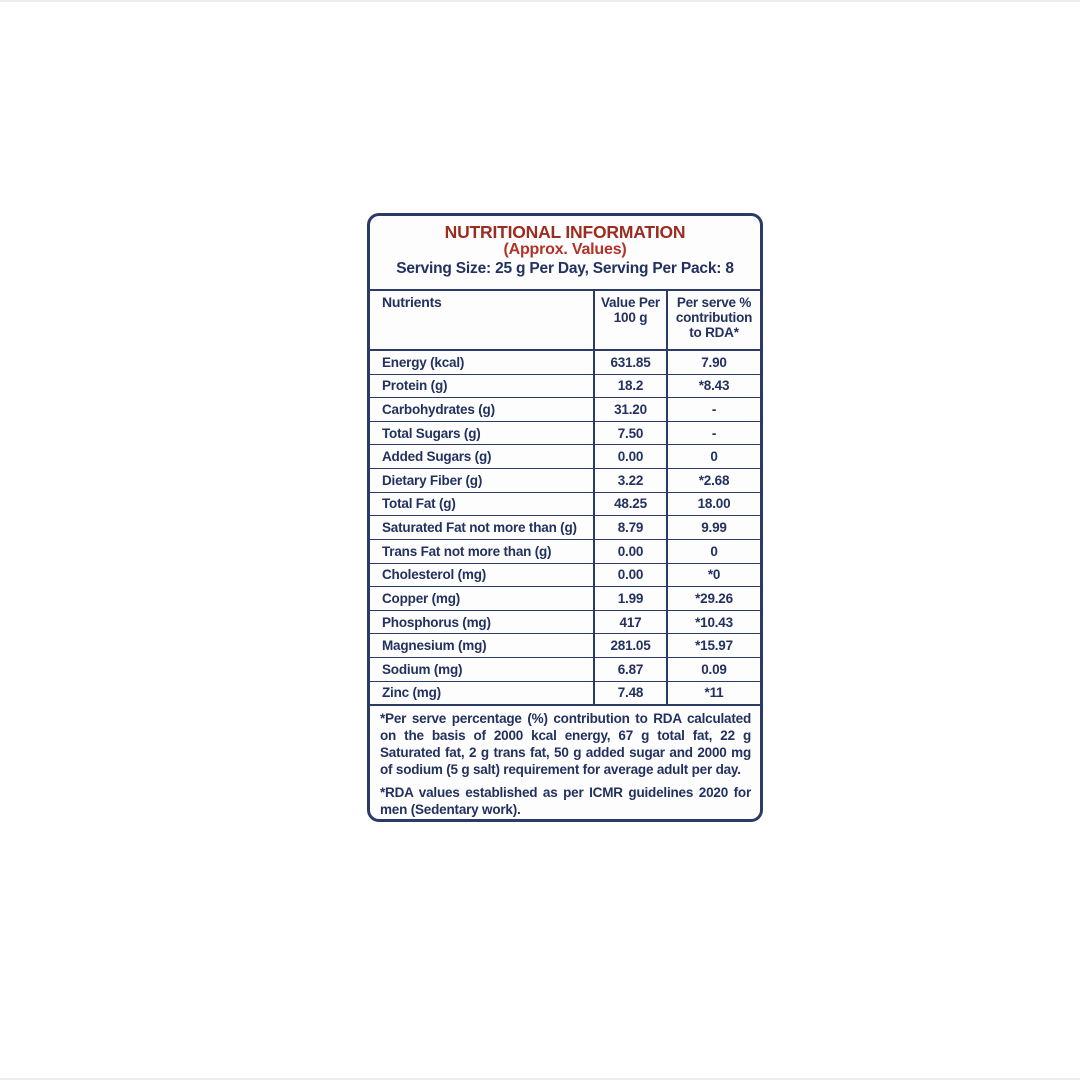 This screenshot has width=1080, height=1080. What do you see at coordinates (713, 575) in the screenshot?
I see `rda-cell: *0` at bounding box center [713, 575].